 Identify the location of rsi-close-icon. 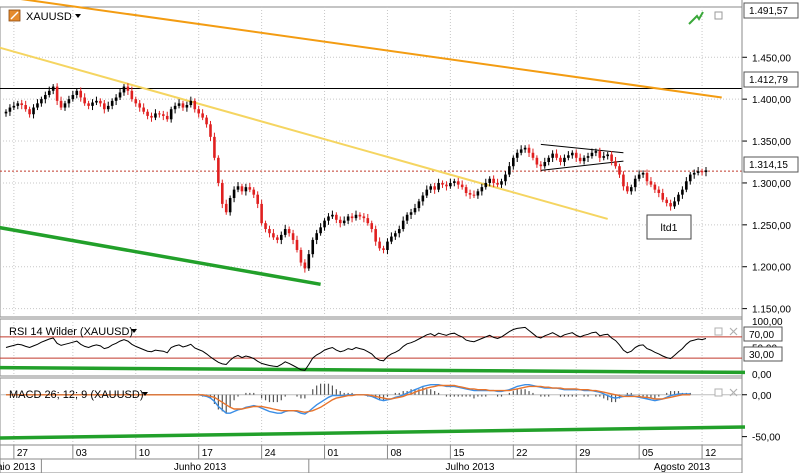
(733, 331).